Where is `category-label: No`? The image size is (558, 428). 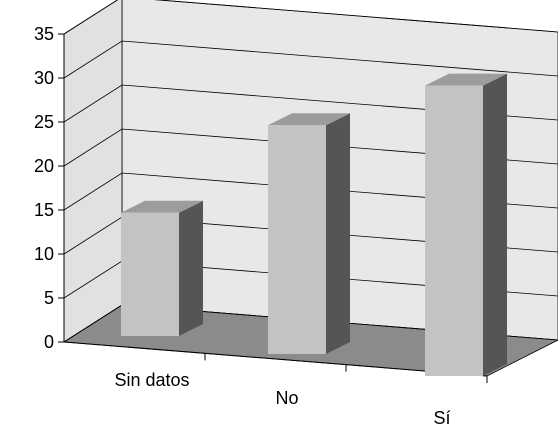 category-label: No is located at coordinates (286, 398).